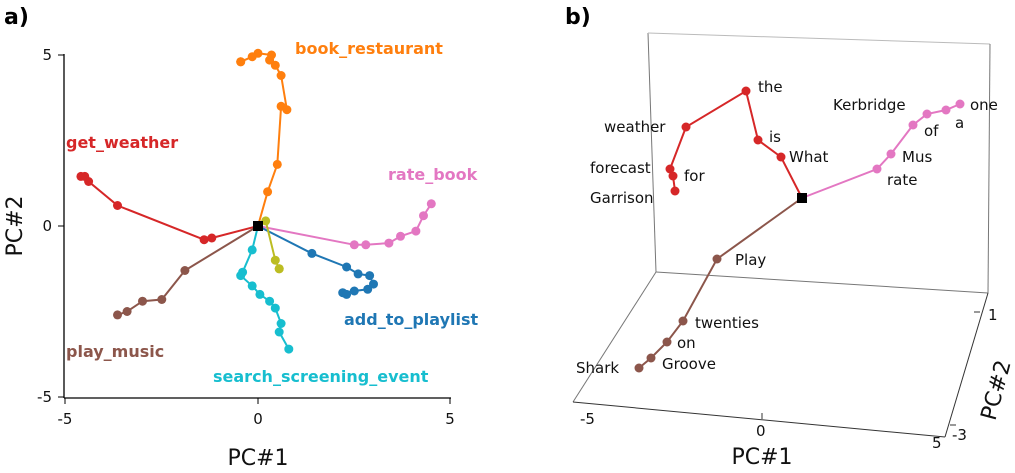  What do you see at coordinates (727, 323) in the screenshot?
I see `word-label: twenties` at bounding box center [727, 323].